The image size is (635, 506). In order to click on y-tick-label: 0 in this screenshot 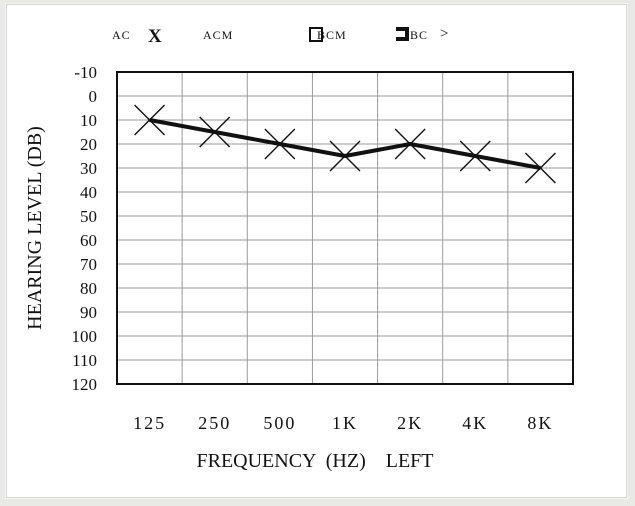, I will do `click(93, 96)`.